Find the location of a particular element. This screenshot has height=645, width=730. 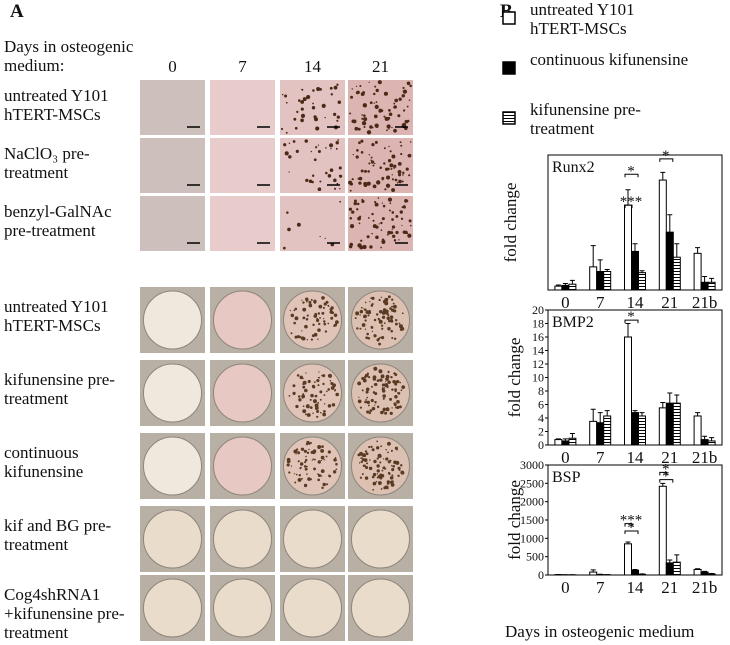

x-tick-label: 21b is located at coordinates (705, 302).